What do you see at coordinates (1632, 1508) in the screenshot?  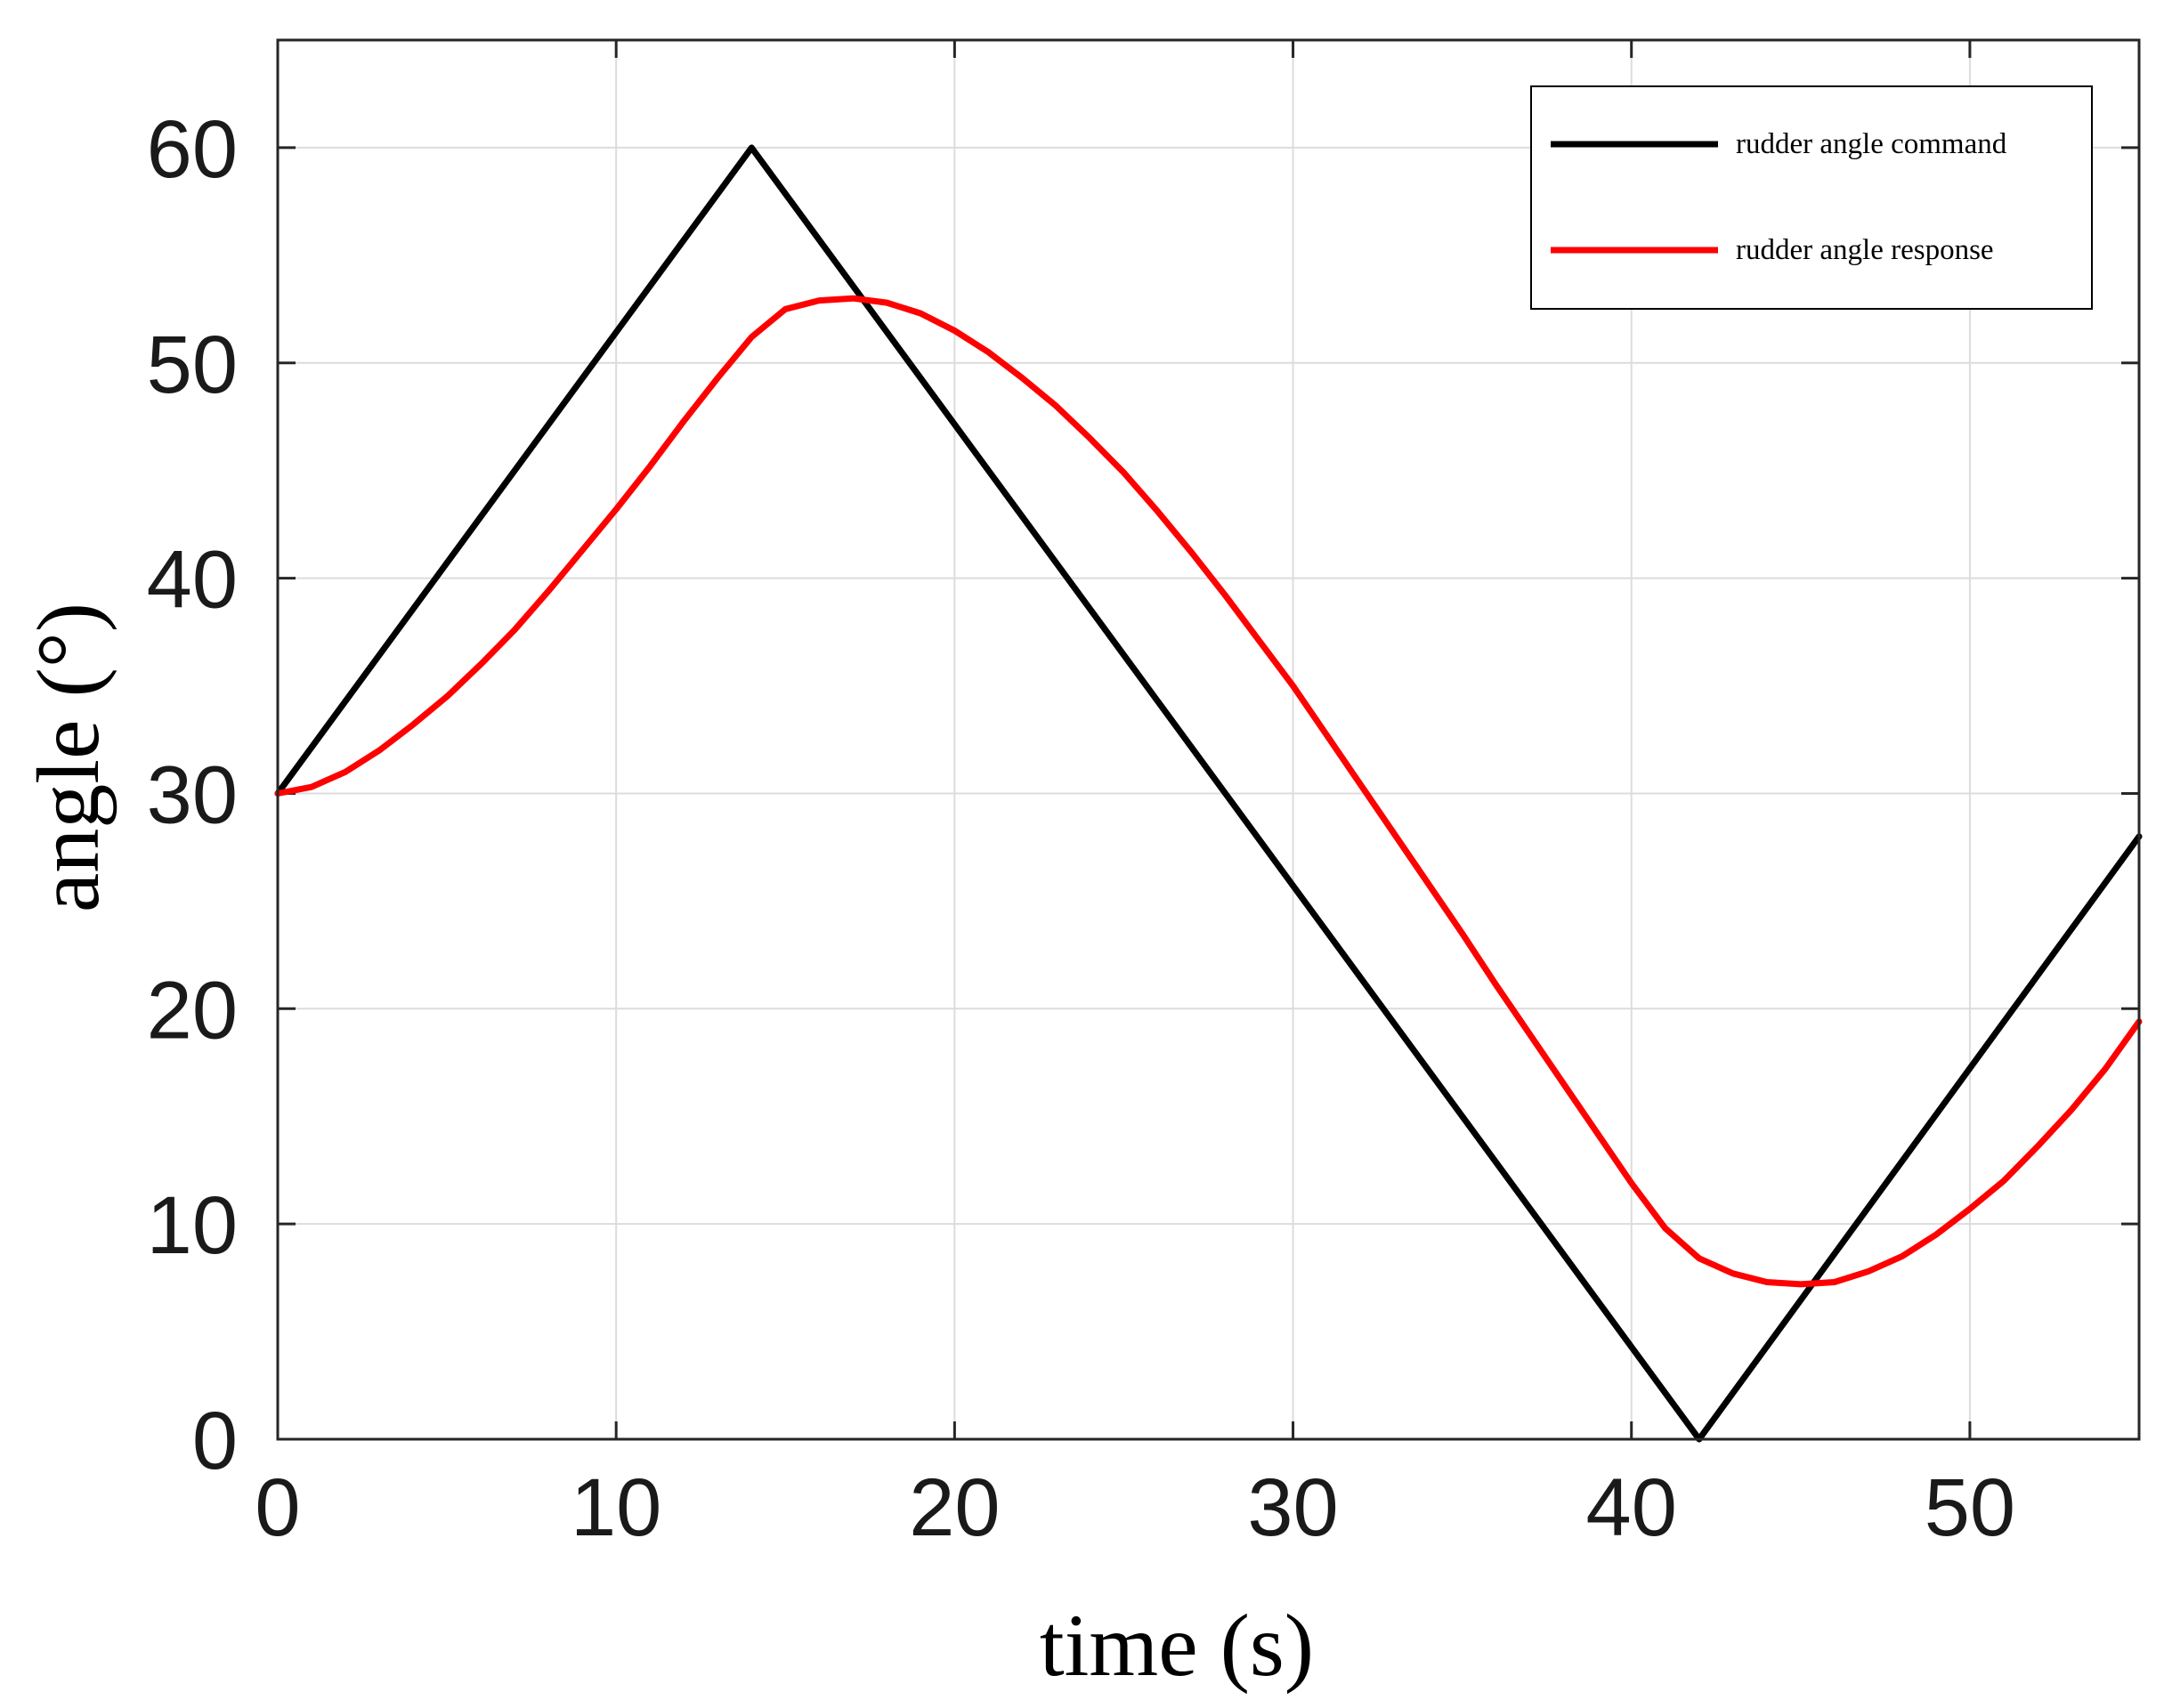 I see `x-tick-label: 40` at bounding box center [1632, 1508].